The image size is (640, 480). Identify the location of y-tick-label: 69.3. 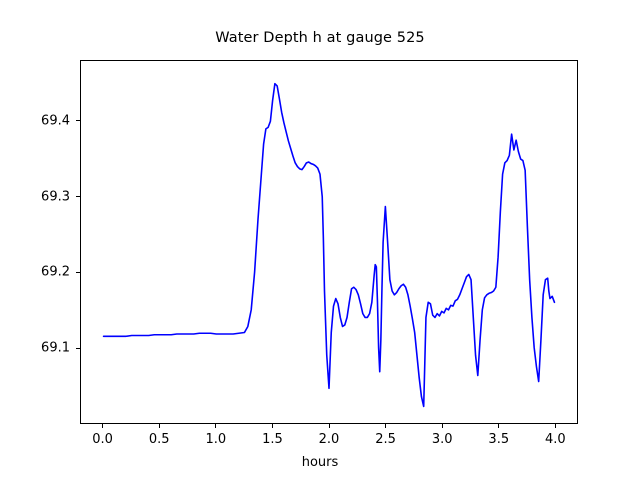
(55, 196).